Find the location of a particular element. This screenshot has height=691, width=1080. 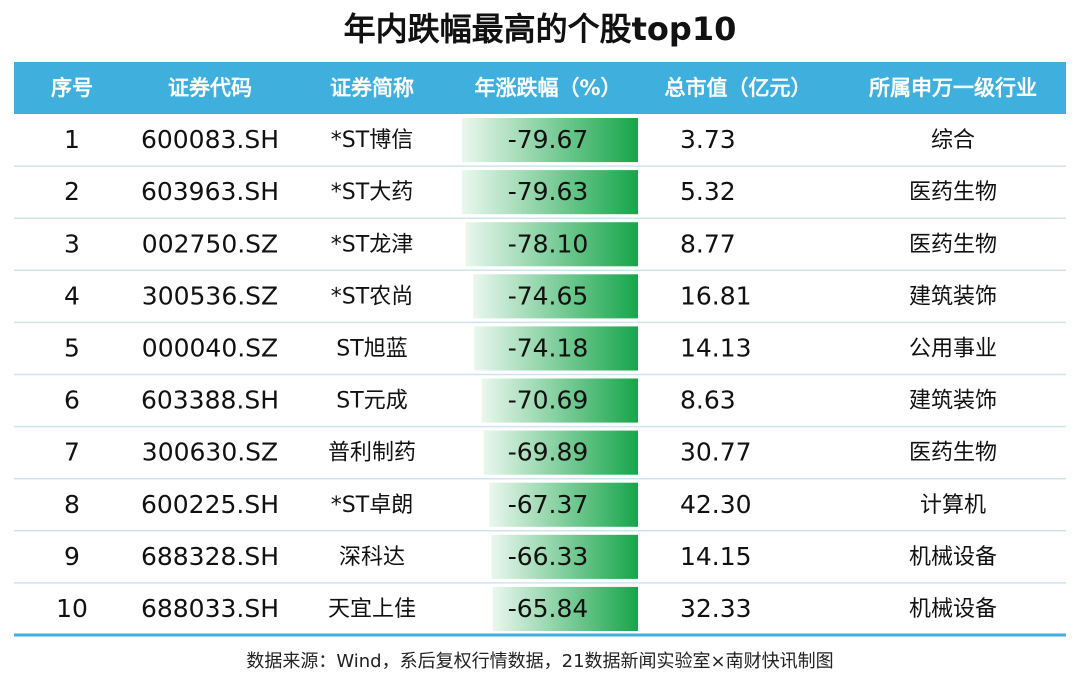

cell: 8 is located at coordinates (72, 504).